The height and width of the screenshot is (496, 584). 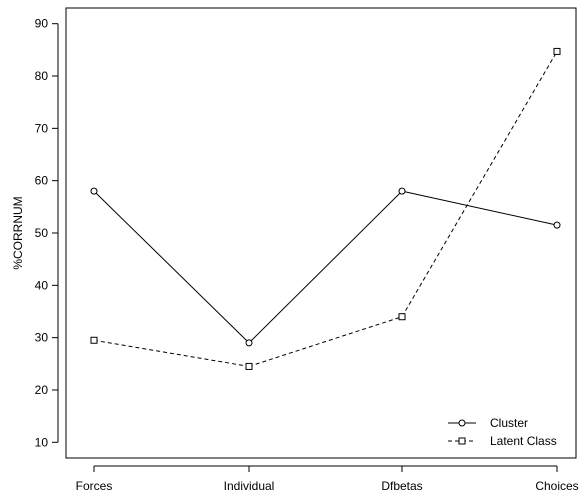 I want to click on legend-label: Cluster, so click(x=509, y=423).